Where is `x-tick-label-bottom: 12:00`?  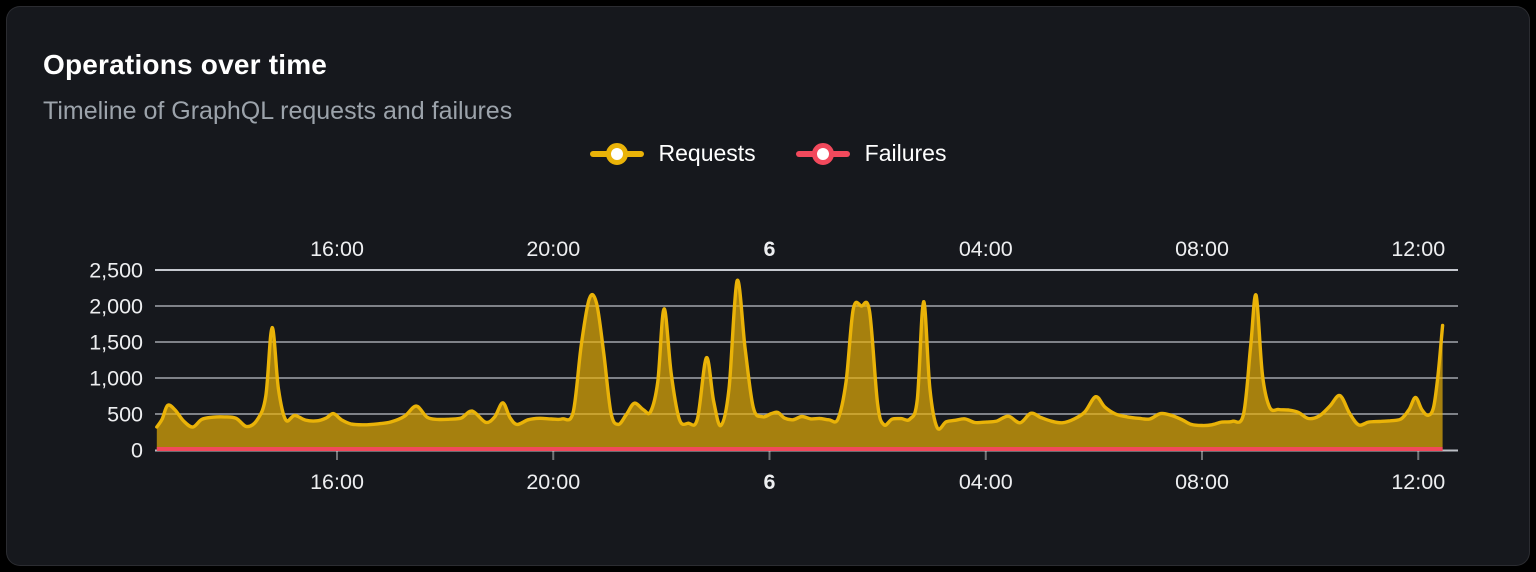 x-tick-label-bottom: 12:00 is located at coordinates (1418, 482).